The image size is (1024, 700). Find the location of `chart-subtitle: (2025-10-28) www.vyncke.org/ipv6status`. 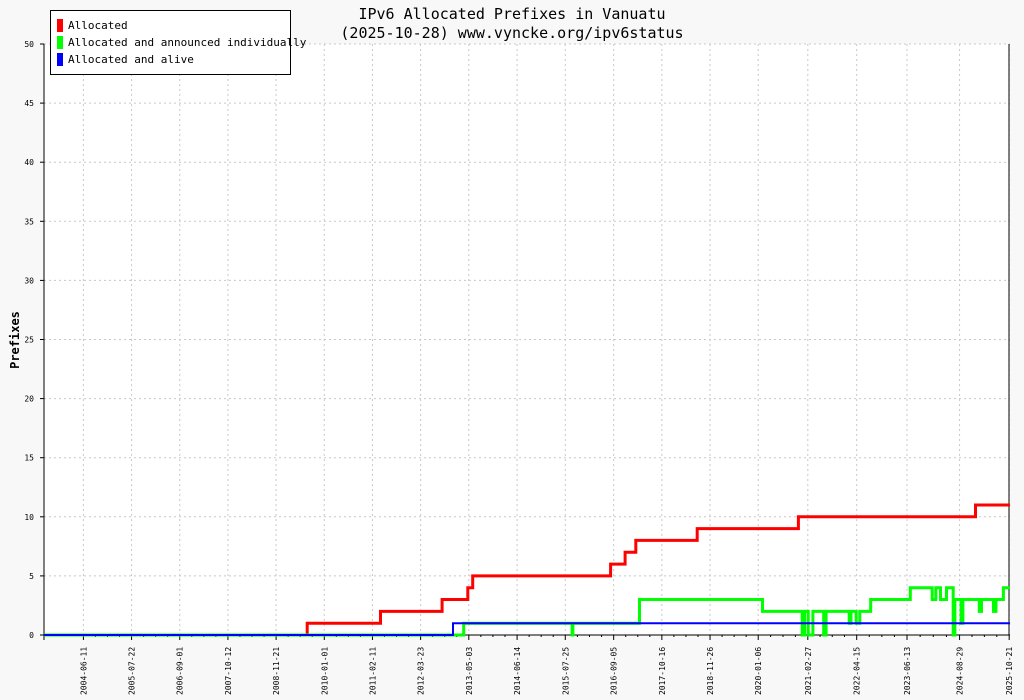

chart-subtitle: (2025-10-28) www.vyncke.org/ipv6status is located at coordinates (512, 33).